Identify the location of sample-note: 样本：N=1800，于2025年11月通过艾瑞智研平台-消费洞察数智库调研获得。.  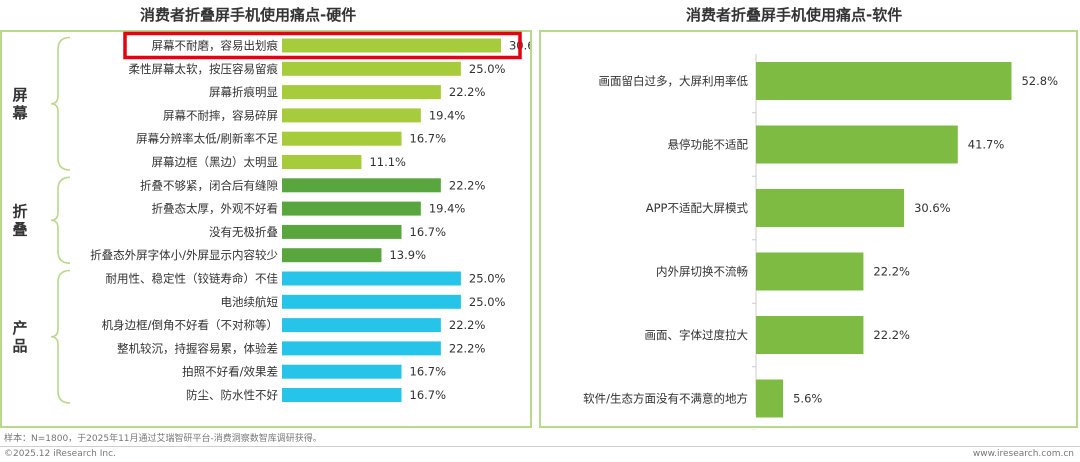
(163, 439).